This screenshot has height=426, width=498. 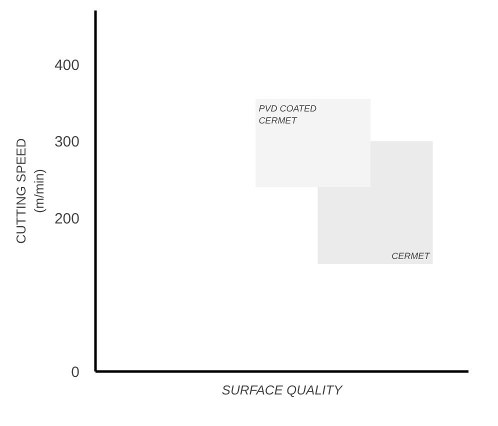 What do you see at coordinates (67, 142) in the screenshot?
I see `y-tick-label: 300` at bounding box center [67, 142].